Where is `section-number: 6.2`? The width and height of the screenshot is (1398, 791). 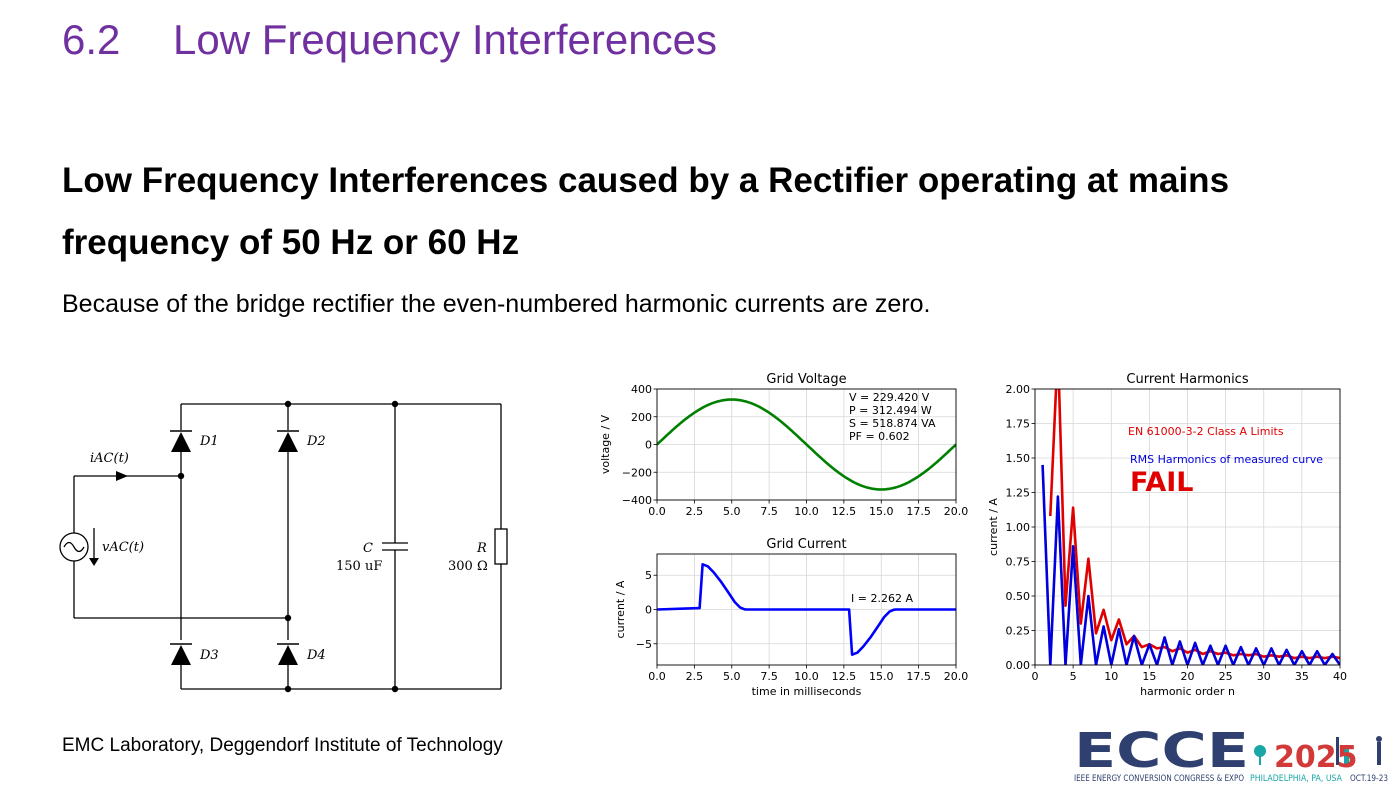 section-number: 6.2 is located at coordinates (91, 39).